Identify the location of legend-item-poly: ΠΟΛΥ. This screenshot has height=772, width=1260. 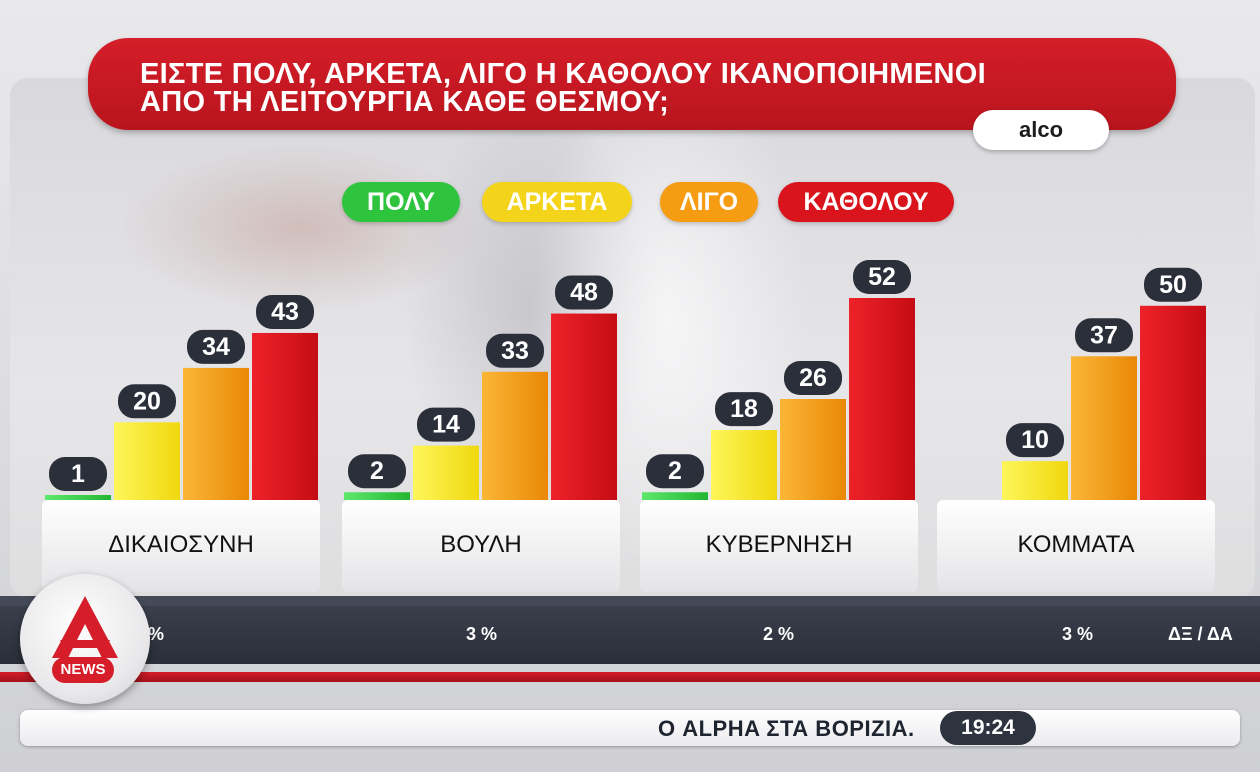
(401, 202).